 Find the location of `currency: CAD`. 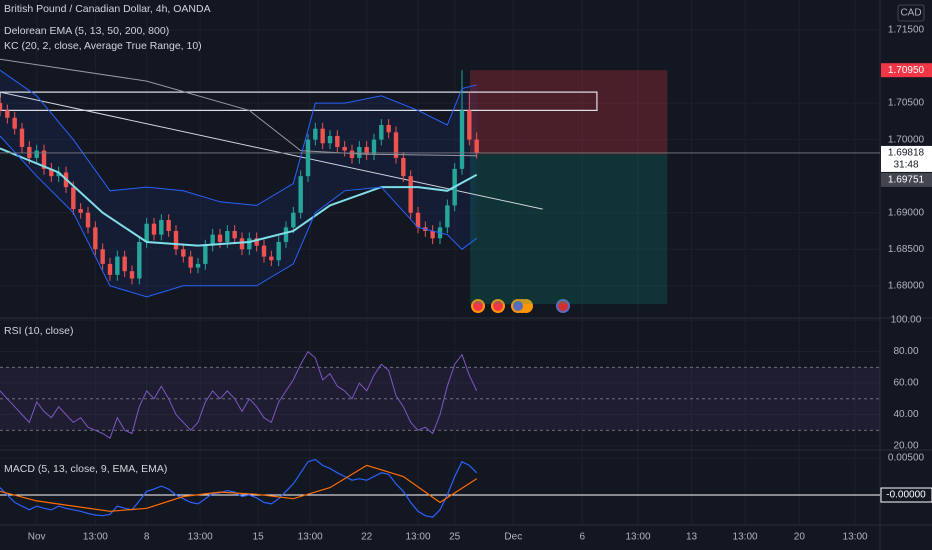

currency: CAD is located at coordinates (910, 13).